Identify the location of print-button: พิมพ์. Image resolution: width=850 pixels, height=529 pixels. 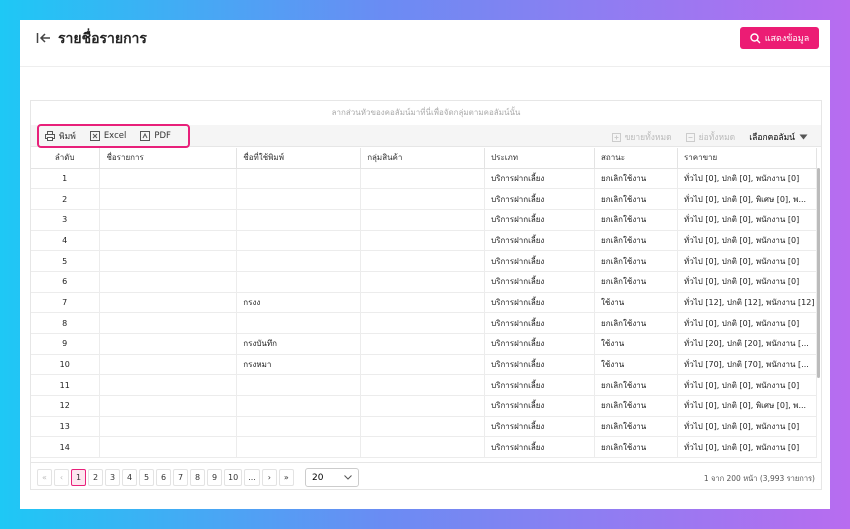
(60, 136).